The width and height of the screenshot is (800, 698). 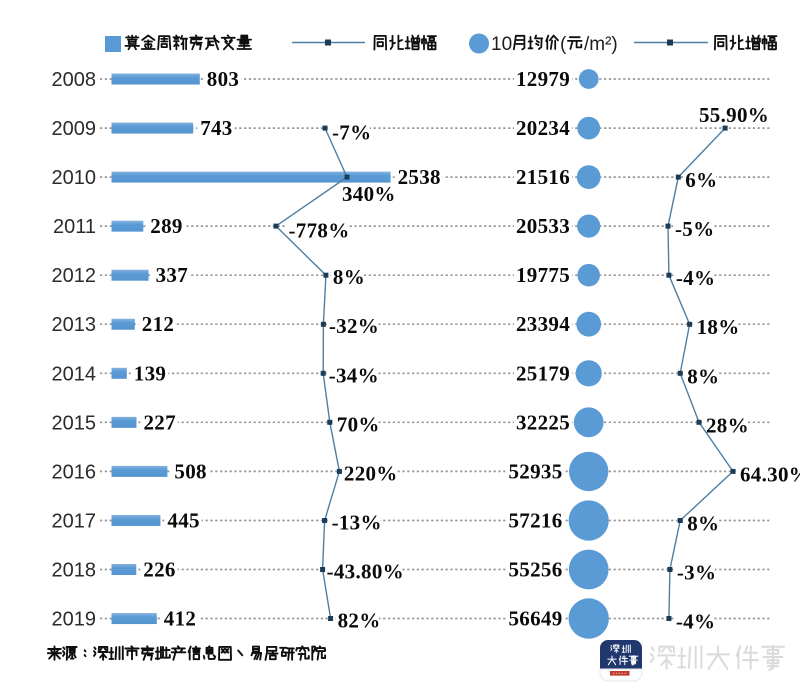 I want to click on svg-text: 32225, so click(x=543, y=422).